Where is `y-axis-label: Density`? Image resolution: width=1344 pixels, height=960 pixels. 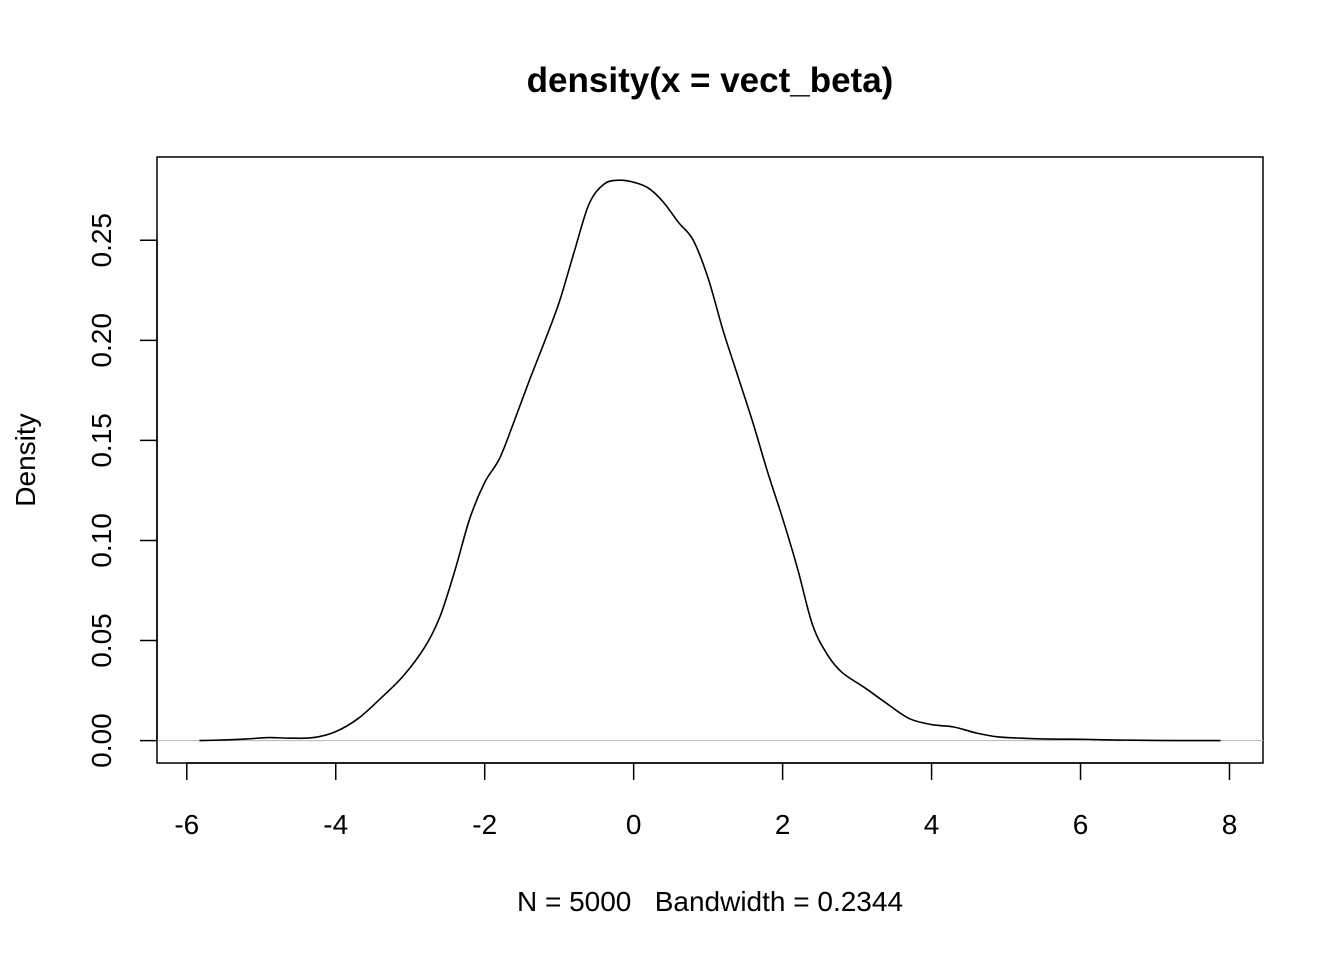 y-axis-label: Density is located at coordinates (25, 459).